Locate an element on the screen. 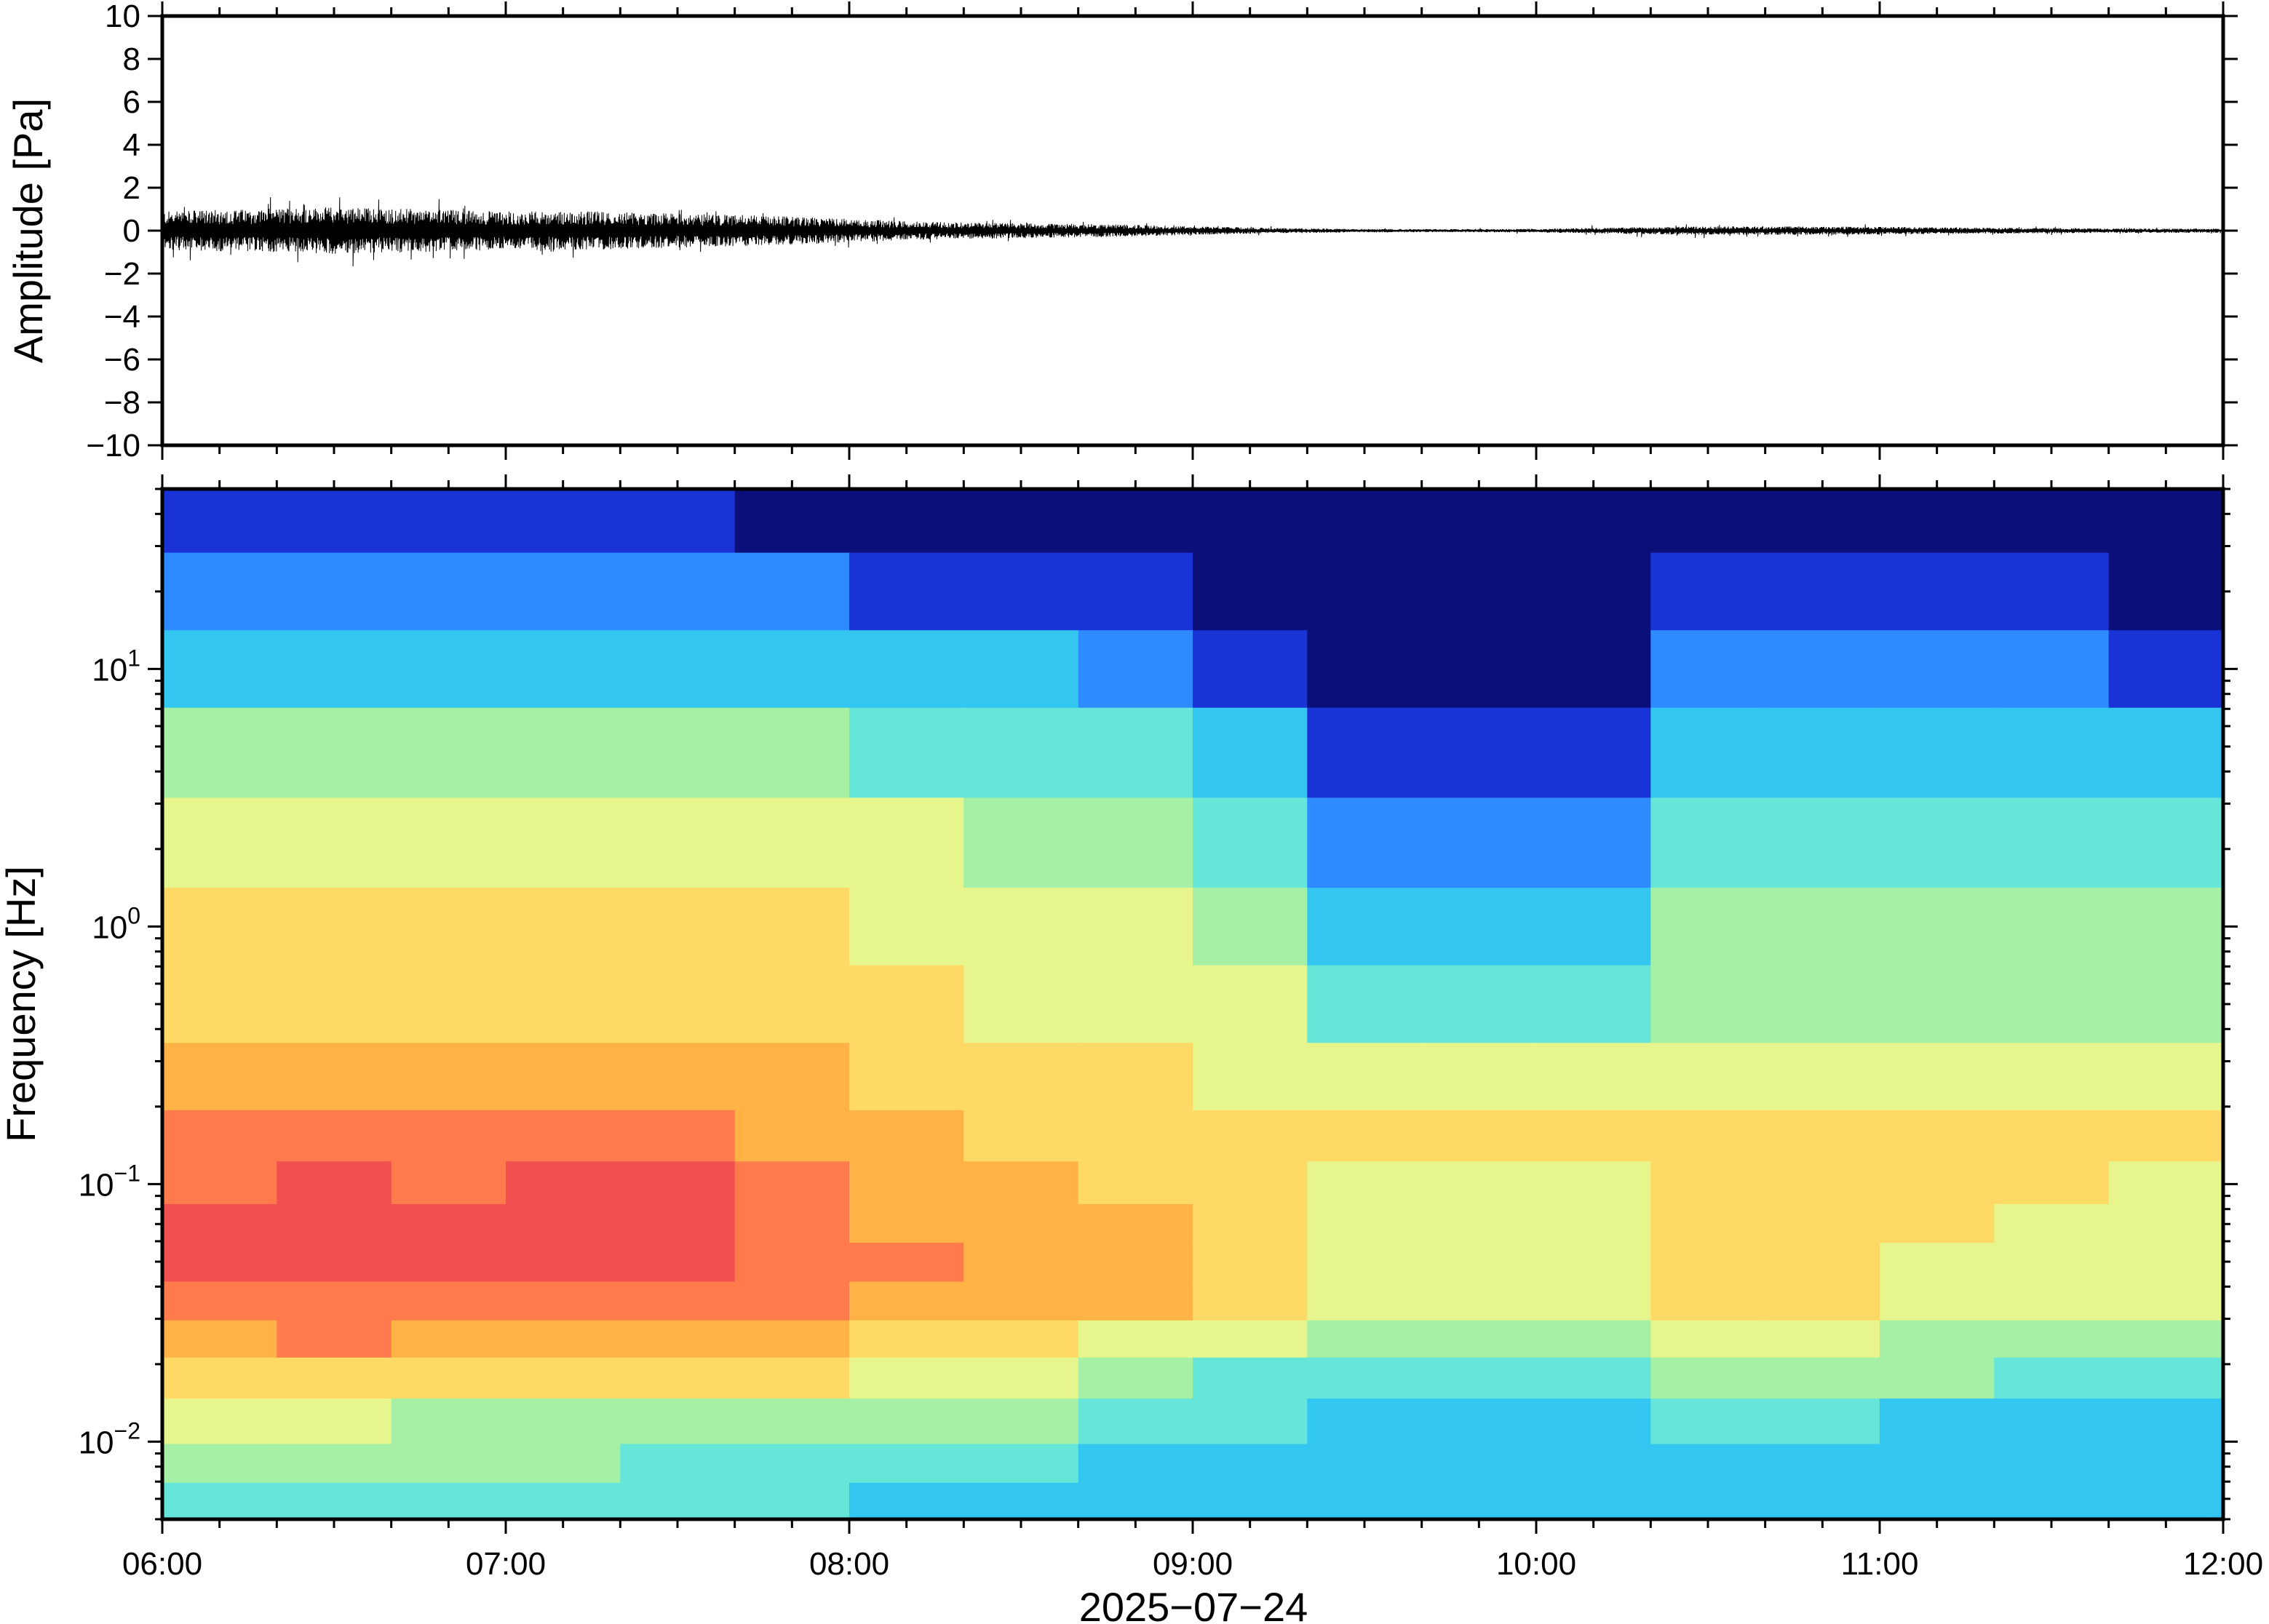 This screenshot has height=1624, width=2269. amplitude-y-tick-label: −4 is located at coordinates (122, 317).